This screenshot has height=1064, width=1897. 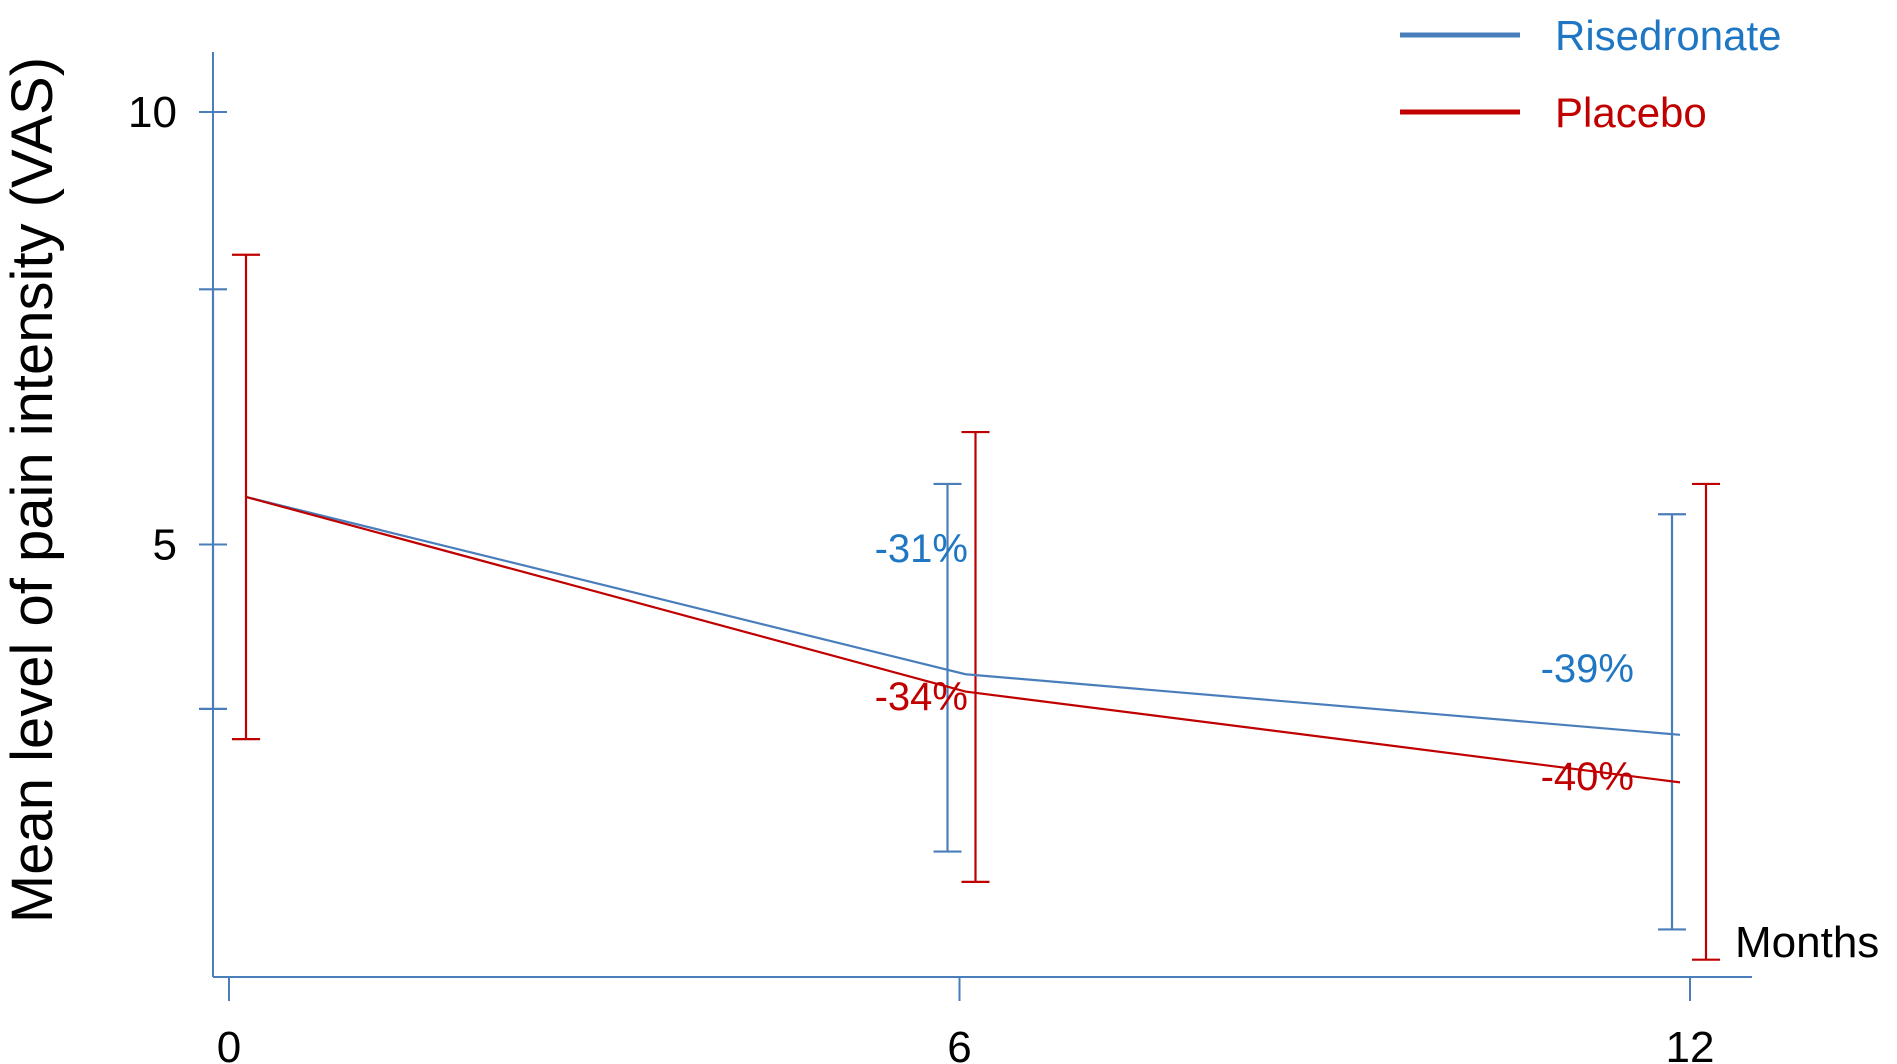 What do you see at coordinates (1587, 777) in the screenshot?
I see `annotation-label: -40%` at bounding box center [1587, 777].